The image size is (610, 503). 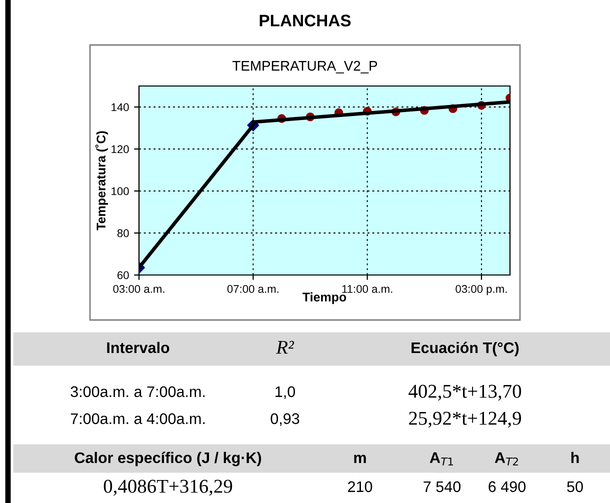 What do you see at coordinates (137, 418) in the screenshot?
I see `text: 7:00a.m. a 4:00a.m.` at bounding box center [137, 418].